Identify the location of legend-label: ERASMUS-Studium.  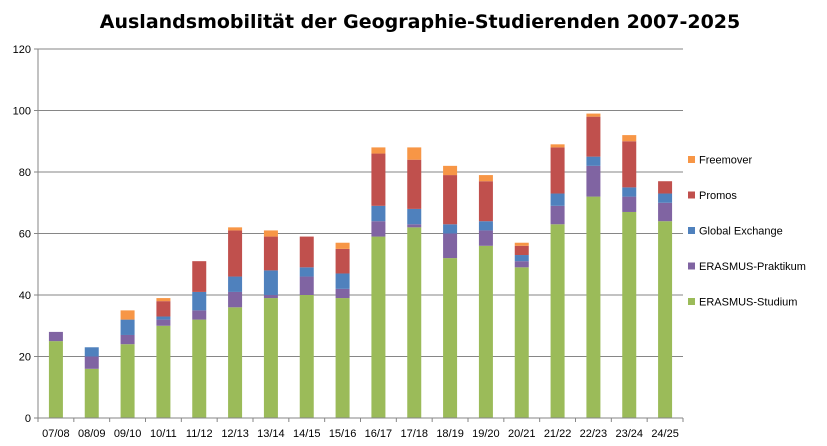
(748, 303).